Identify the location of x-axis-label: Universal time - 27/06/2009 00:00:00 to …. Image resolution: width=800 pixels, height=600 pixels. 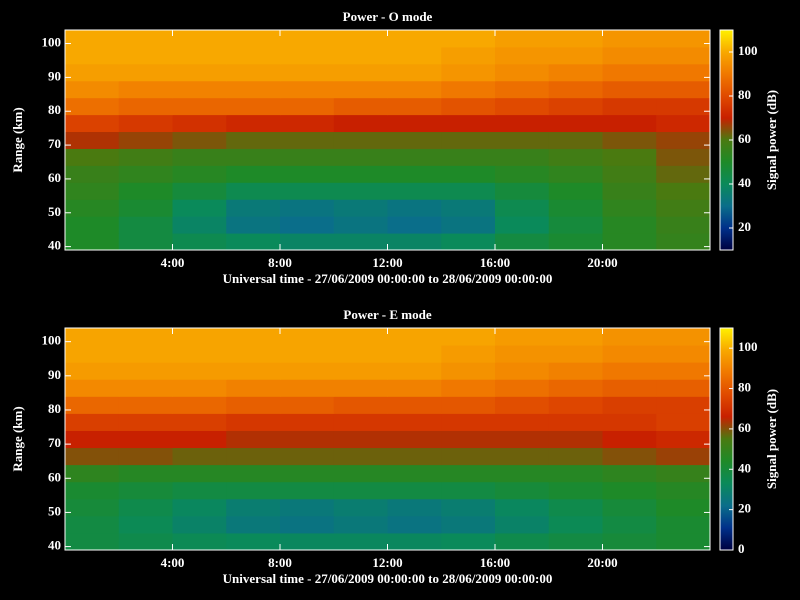
(388, 278).